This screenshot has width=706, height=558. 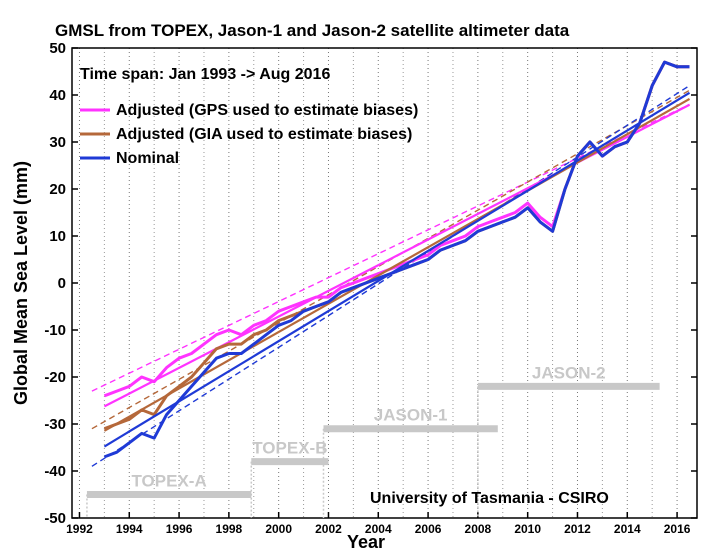 I want to click on y-tick-label: -30, so click(x=55, y=424).